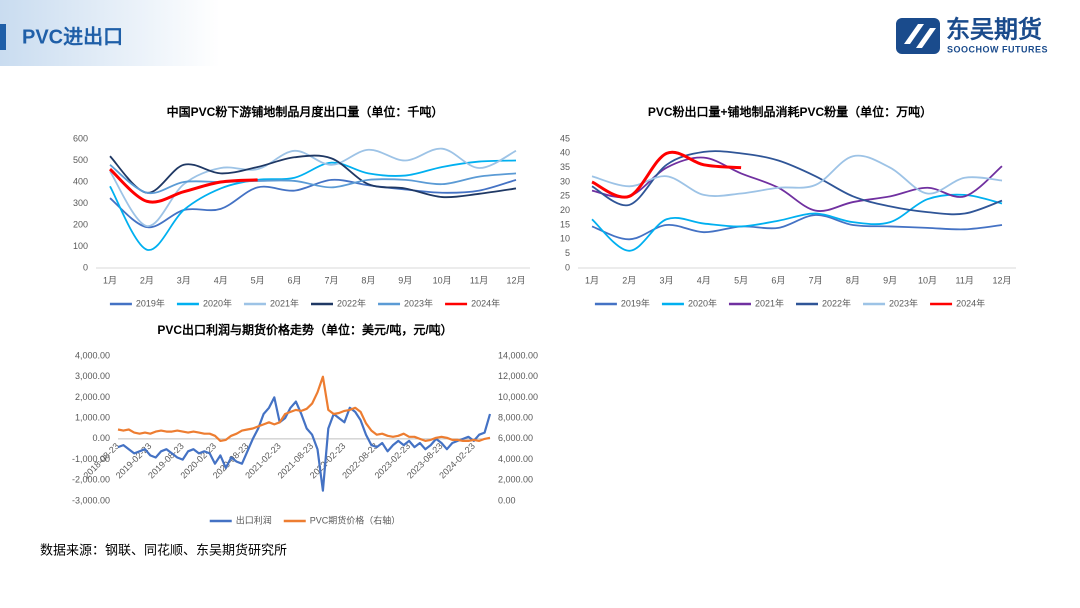 The width and height of the screenshot is (1080, 608). I want to click on y2-tick-label: 0.00, so click(507, 500).